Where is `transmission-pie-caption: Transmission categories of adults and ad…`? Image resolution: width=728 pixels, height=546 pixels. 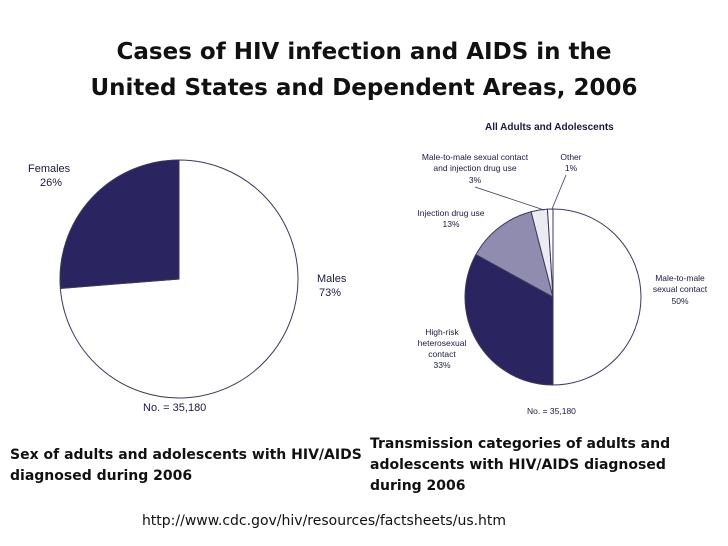 transmission-pie-caption: Transmission categories of adults and ad… is located at coordinates (520, 465).